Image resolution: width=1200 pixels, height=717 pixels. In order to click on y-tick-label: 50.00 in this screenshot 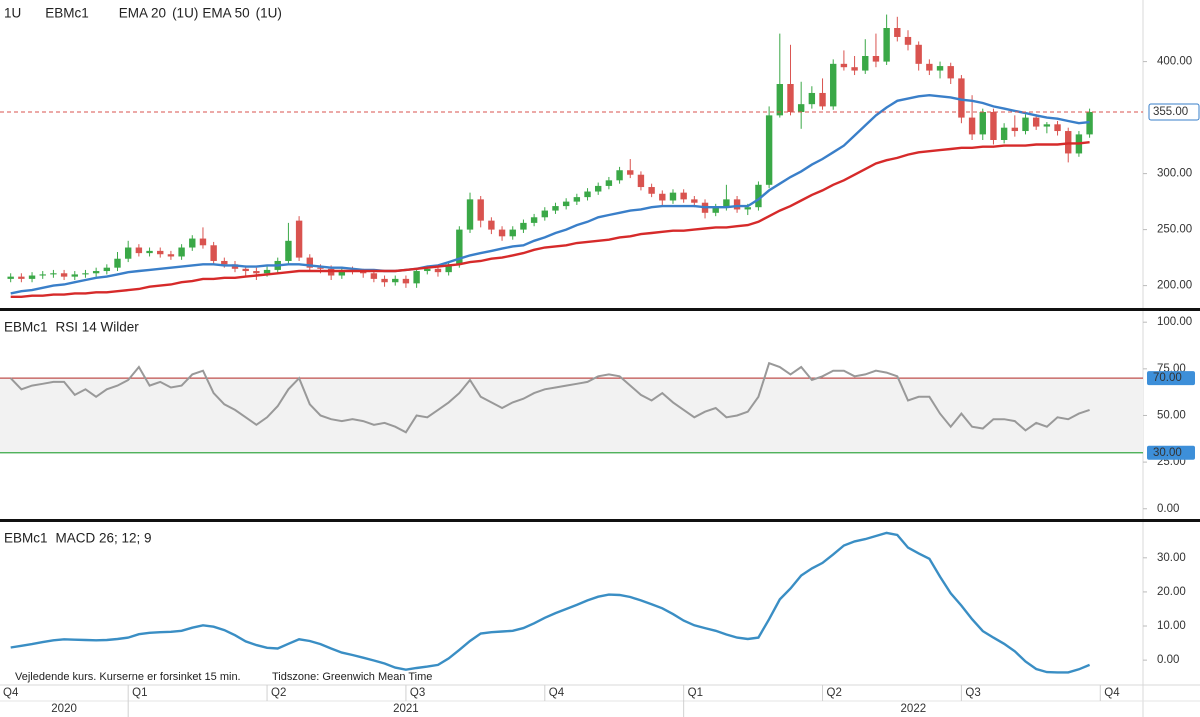, I will do `click(1171, 415)`.